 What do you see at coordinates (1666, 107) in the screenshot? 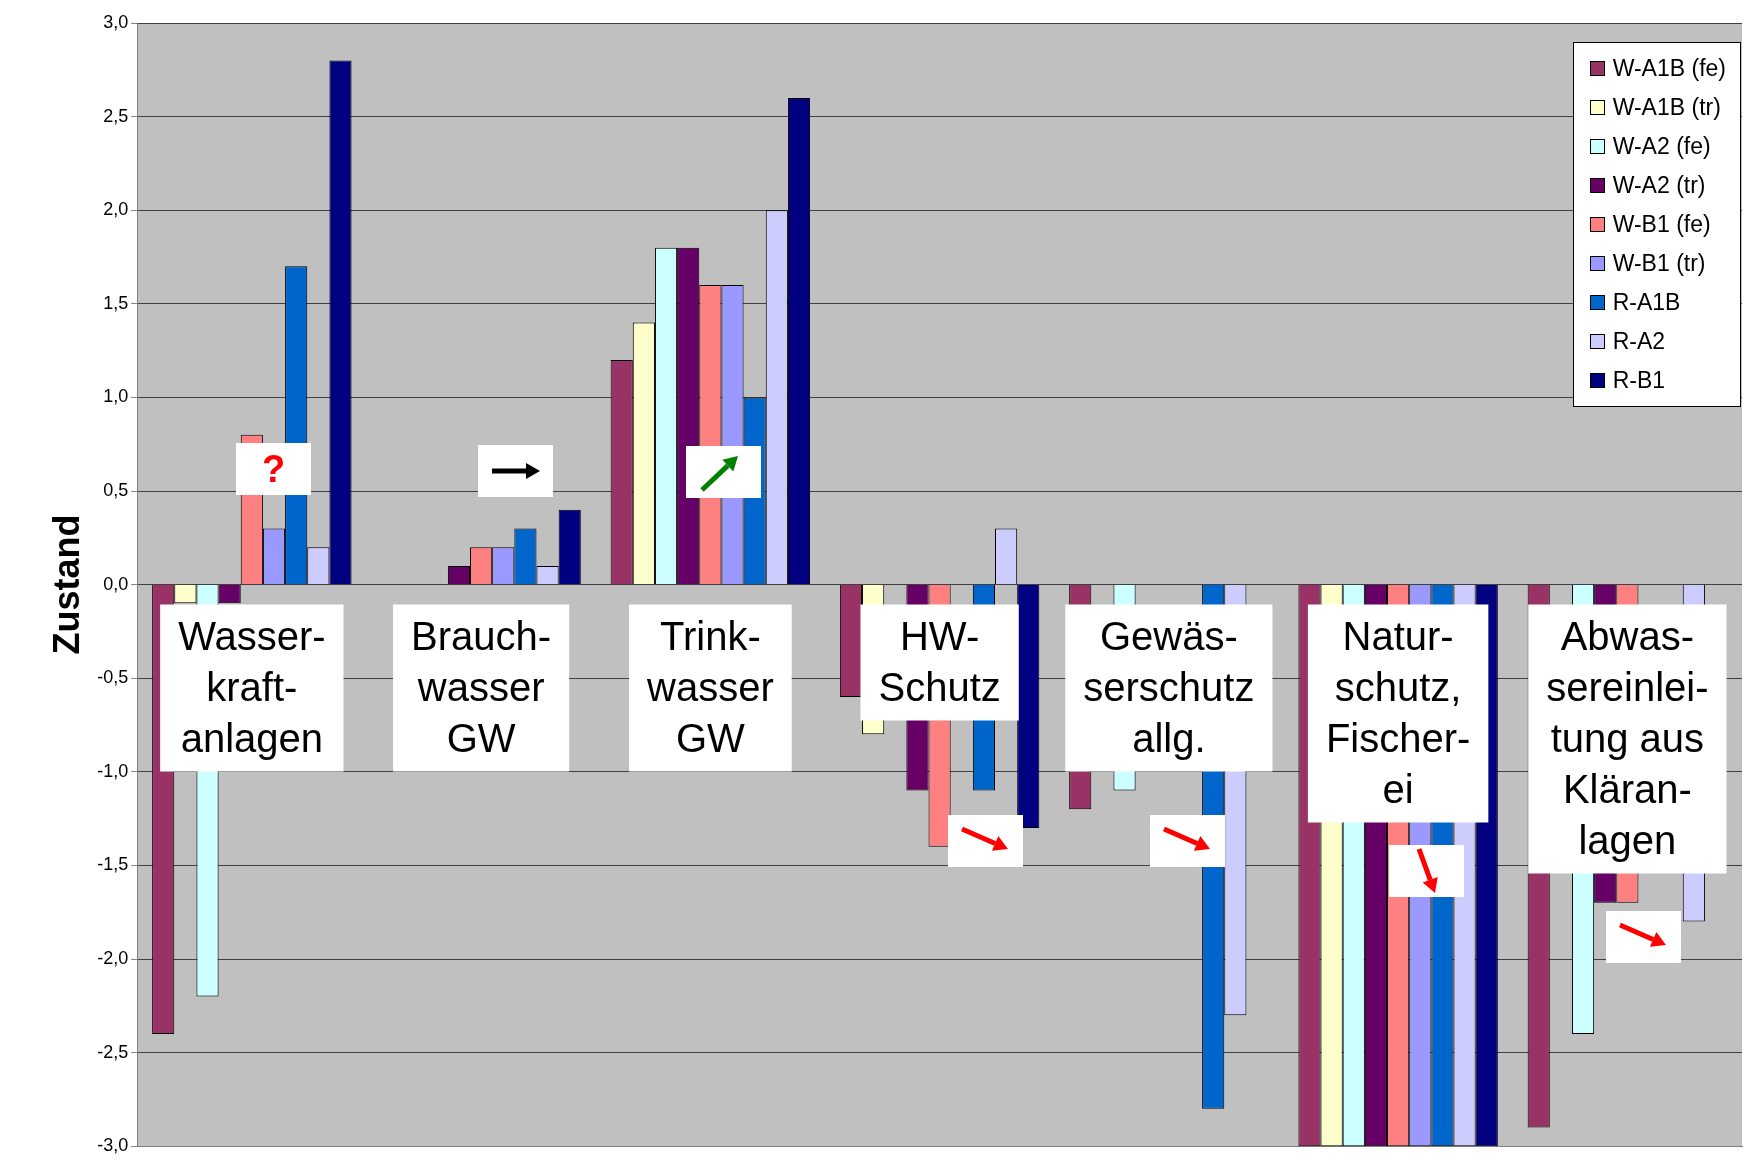
I see `legend-label: W-A1B (tr)` at bounding box center [1666, 107].